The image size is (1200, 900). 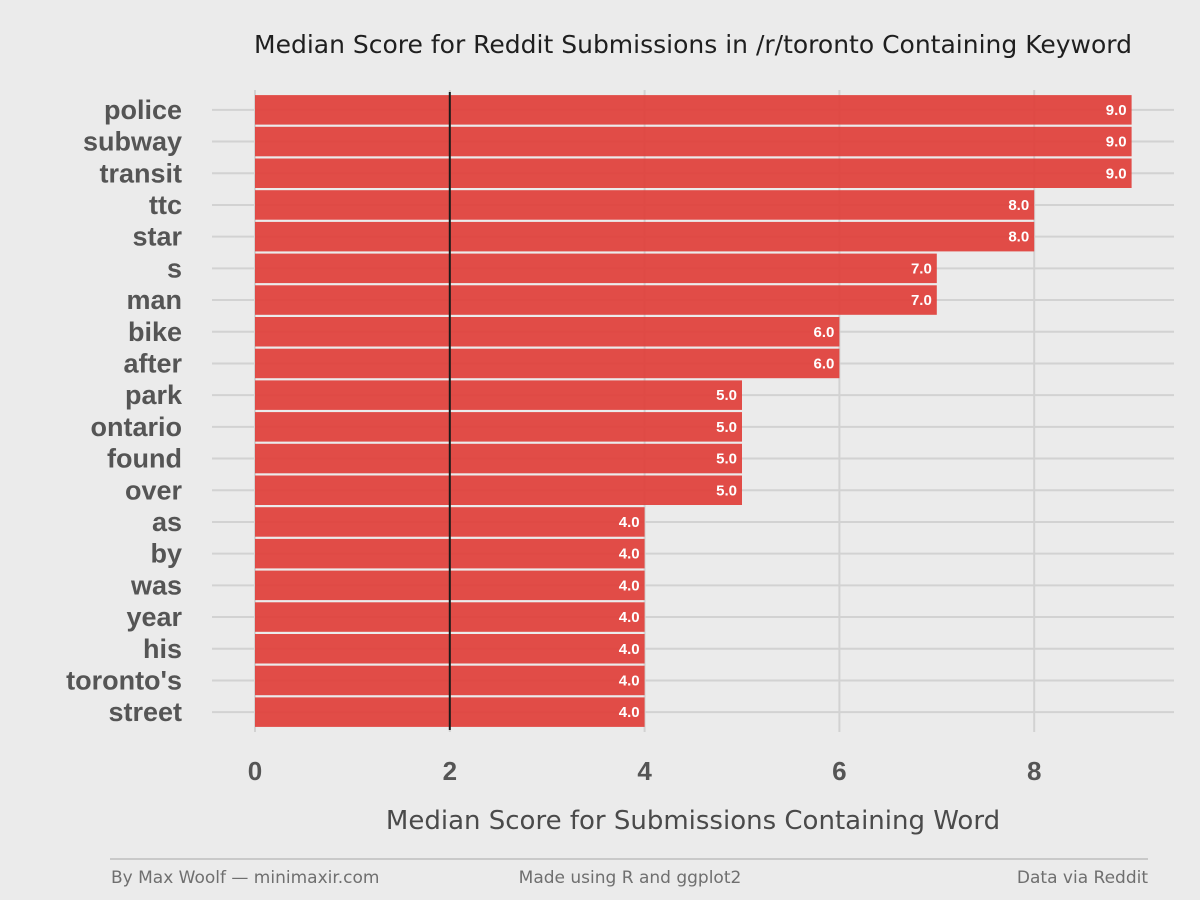 What do you see at coordinates (132, 142) in the screenshot?
I see `category-label: subway` at bounding box center [132, 142].